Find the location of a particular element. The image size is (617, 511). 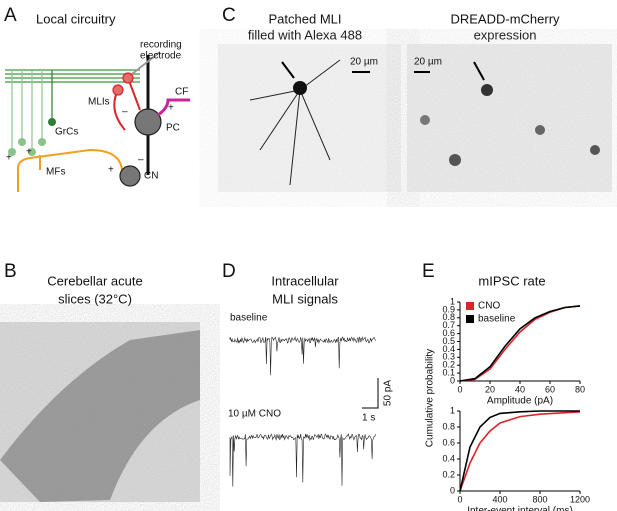

x-tick-label: 1200 is located at coordinates (580, 499).